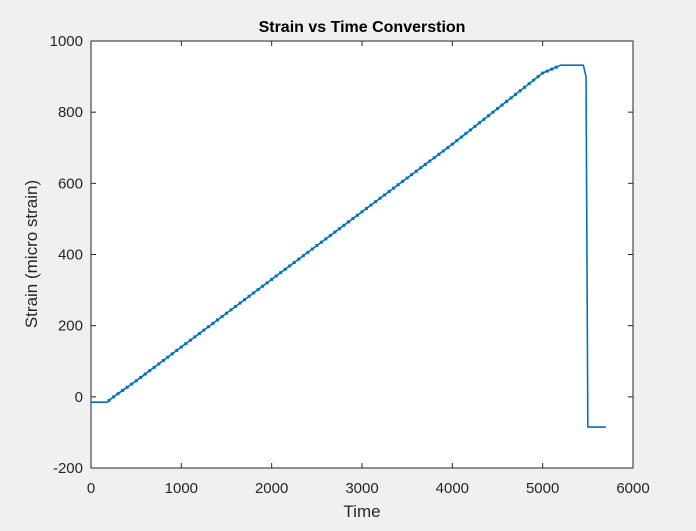 Image resolution: width=696 pixels, height=531 pixels. What do you see at coordinates (70, 183) in the screenshot?
I see `y-tick-label: 600` at bounding box center [70, 183].